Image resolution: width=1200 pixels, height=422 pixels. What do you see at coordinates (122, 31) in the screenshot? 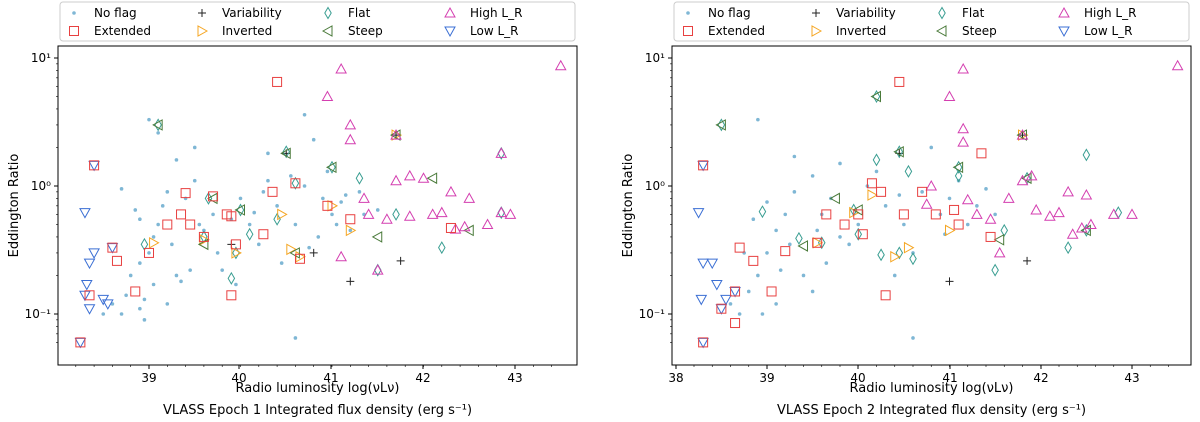
I see `legend-label: Extended` at bounding box center [122, 31].